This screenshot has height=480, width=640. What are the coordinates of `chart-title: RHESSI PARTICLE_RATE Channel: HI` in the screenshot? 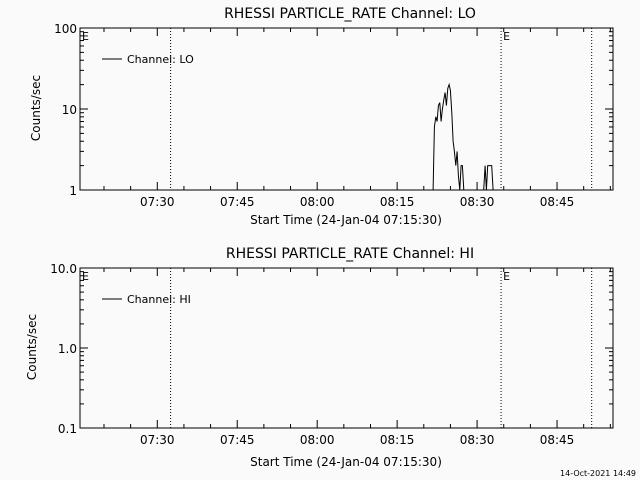 It's located at (350, 254).